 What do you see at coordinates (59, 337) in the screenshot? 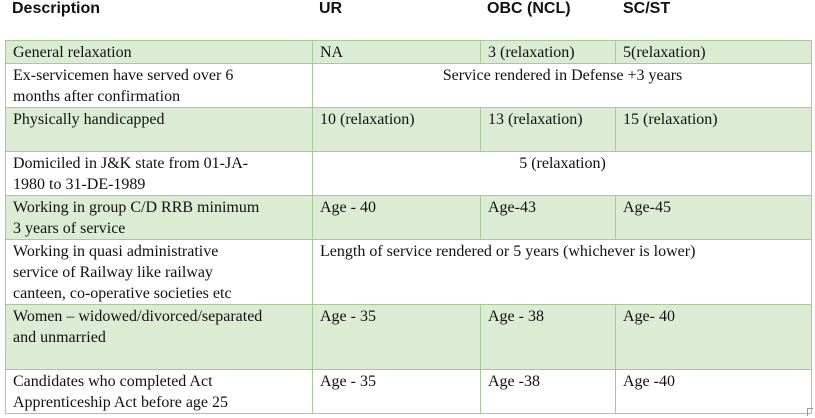
I see `description-line: and unmarried` at bounding box center [59, 337].